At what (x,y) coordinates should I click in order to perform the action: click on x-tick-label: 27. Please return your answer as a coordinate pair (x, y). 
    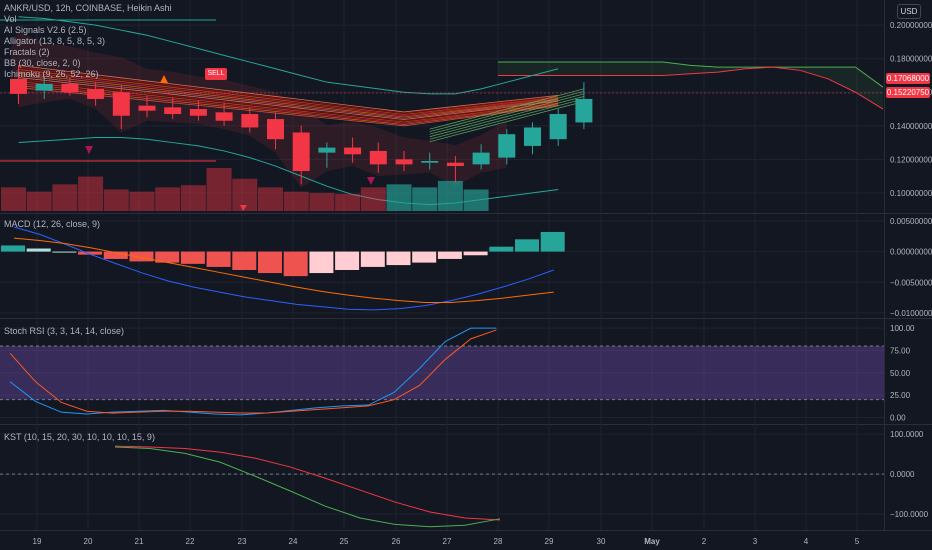
    Looking at the image, I should click on (447, 541).